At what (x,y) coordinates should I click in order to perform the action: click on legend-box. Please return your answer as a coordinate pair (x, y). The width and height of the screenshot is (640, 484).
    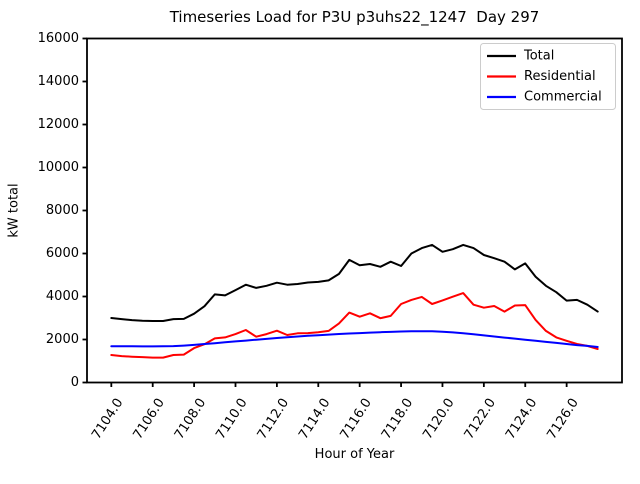
    Looking at the image, I should click on (548, 76).